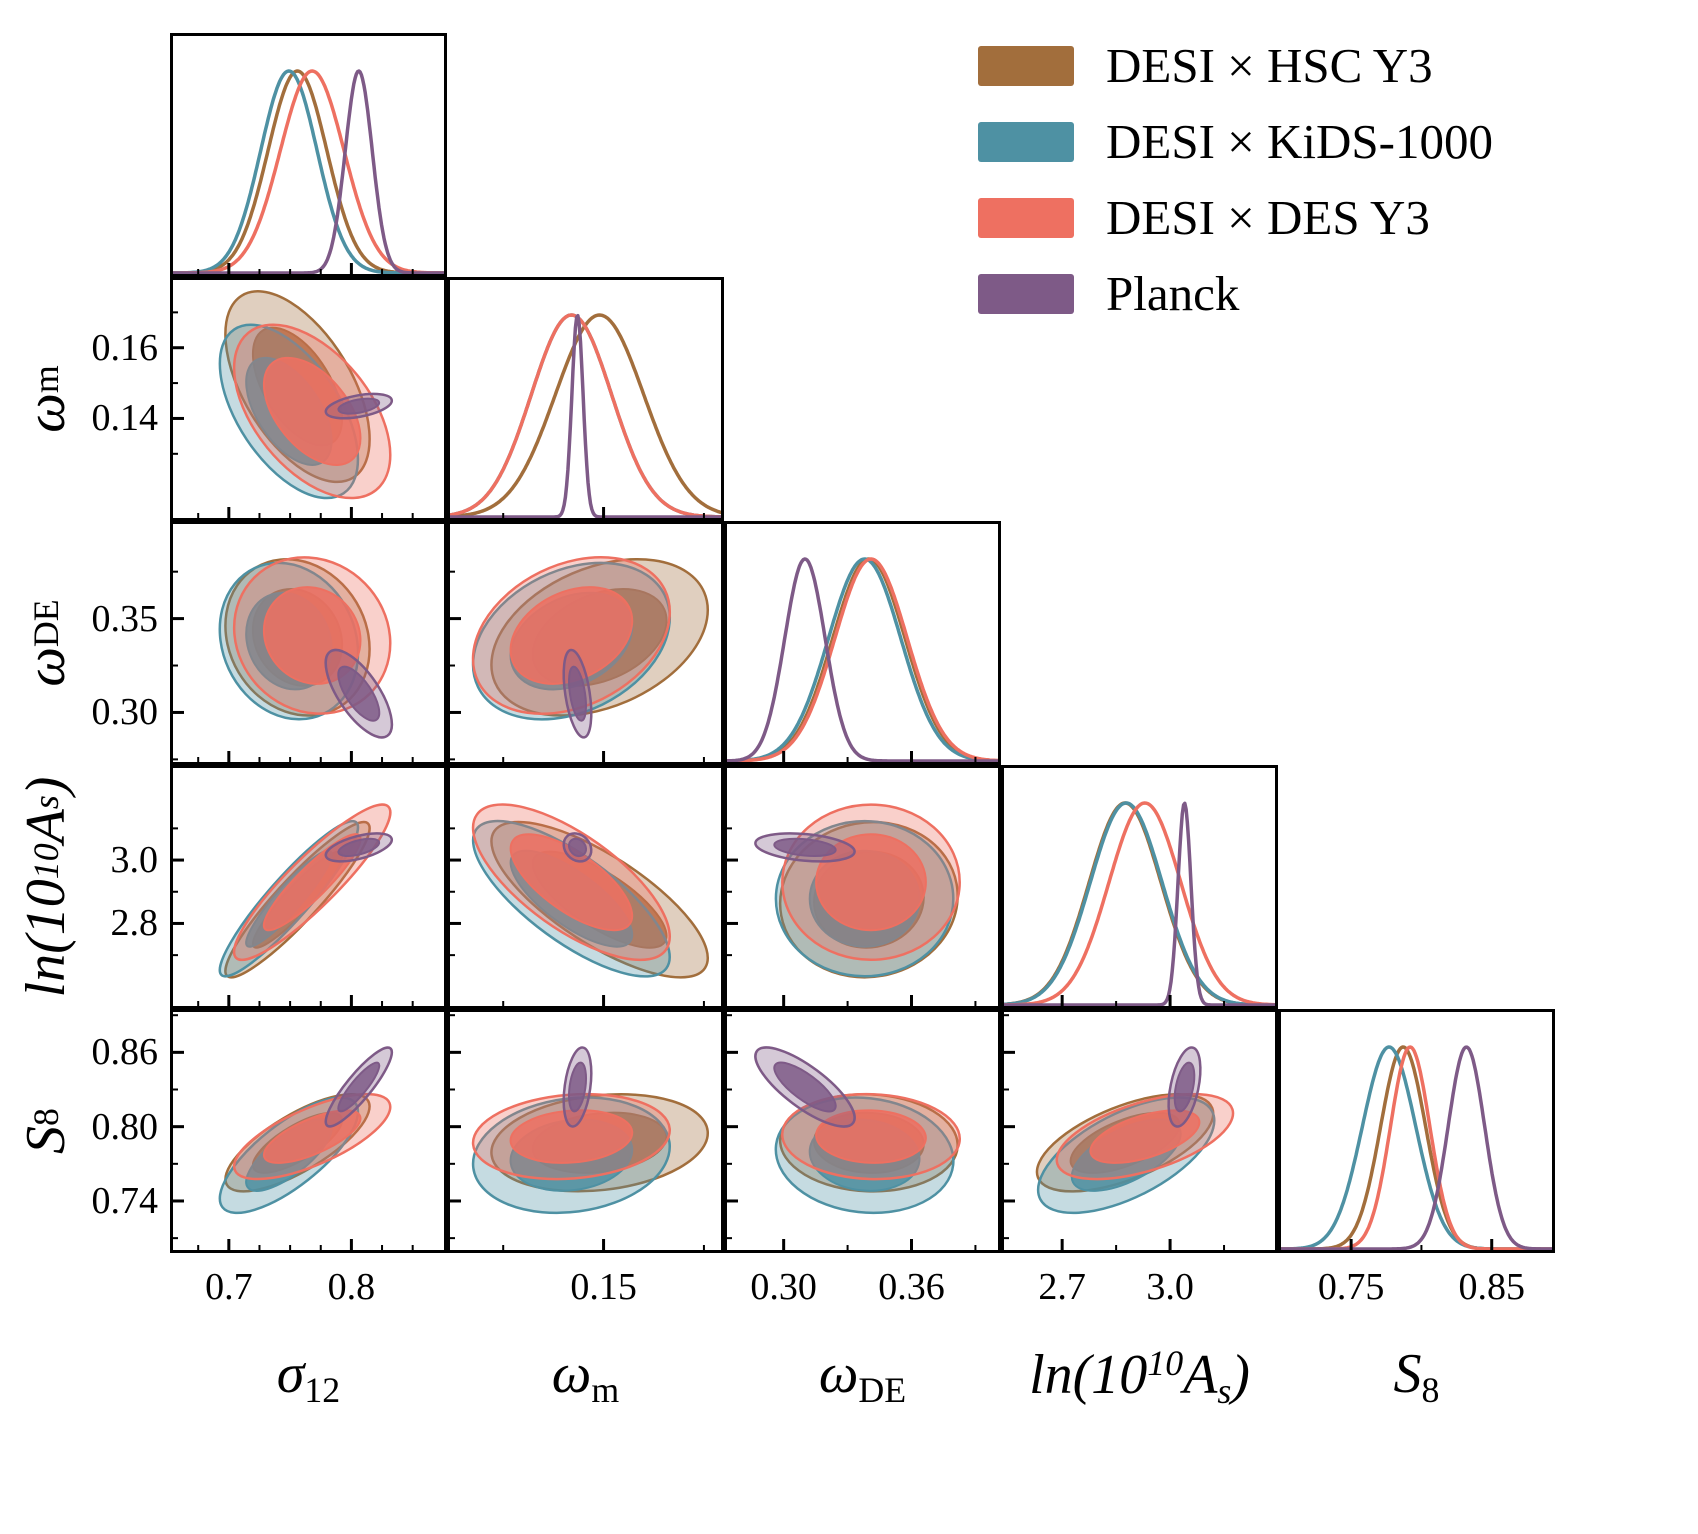 This screenshot has width=1698, height=1534. I want to click on x-axis-label-S8: S8, so click(1417, 1376).